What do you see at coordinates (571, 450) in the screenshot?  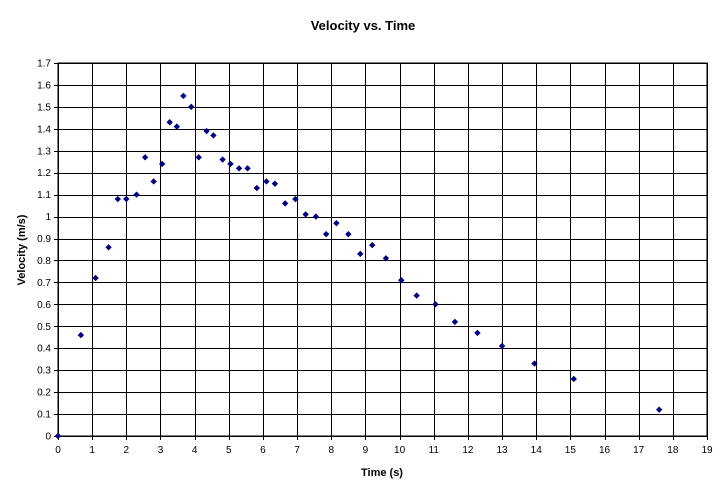 I see `x-tick-label: 15` at bounding box center [571, 450].